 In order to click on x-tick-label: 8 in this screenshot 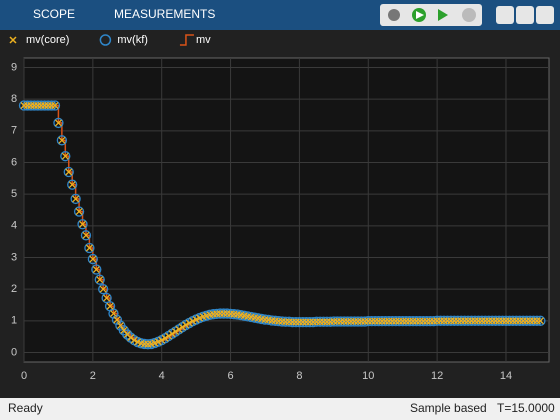, I will do `click(299, 376)`.